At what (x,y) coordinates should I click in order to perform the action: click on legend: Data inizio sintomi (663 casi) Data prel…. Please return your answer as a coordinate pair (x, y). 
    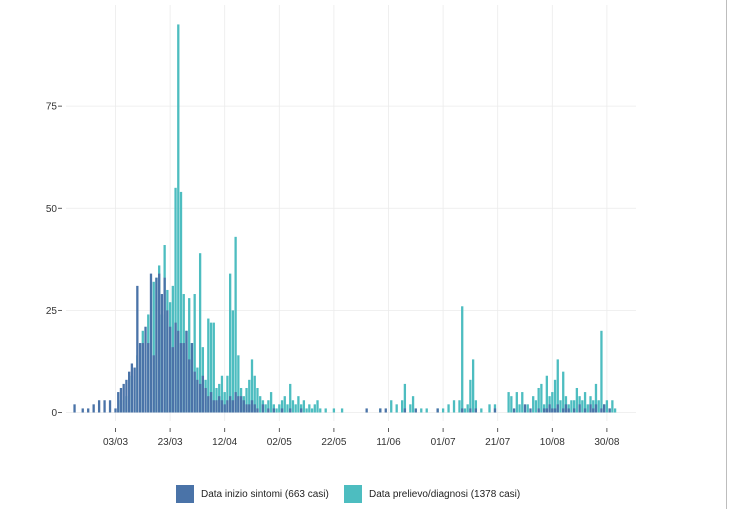
    Looking at the image, I should click on (364, 494).